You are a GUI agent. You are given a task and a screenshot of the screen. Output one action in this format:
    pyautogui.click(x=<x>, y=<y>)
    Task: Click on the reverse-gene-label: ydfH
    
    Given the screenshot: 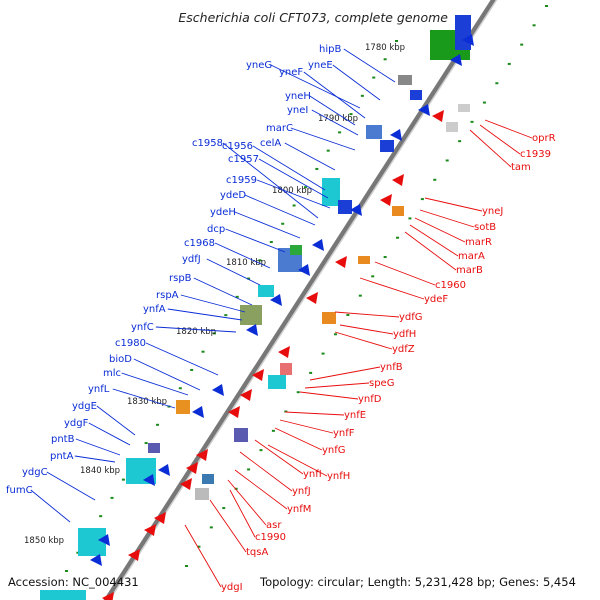 What is the action you would take?
    pyautogui.click(x=404, y=334)
    